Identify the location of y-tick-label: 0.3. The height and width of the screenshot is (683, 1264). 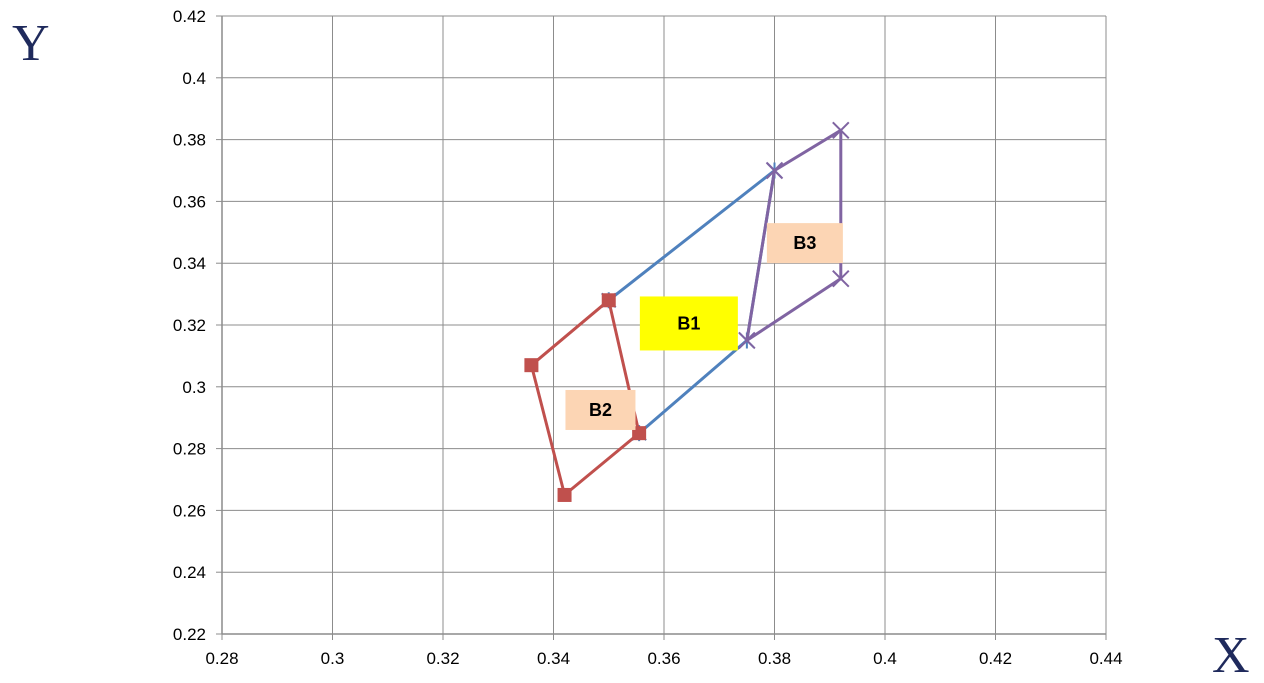
(194, 387).